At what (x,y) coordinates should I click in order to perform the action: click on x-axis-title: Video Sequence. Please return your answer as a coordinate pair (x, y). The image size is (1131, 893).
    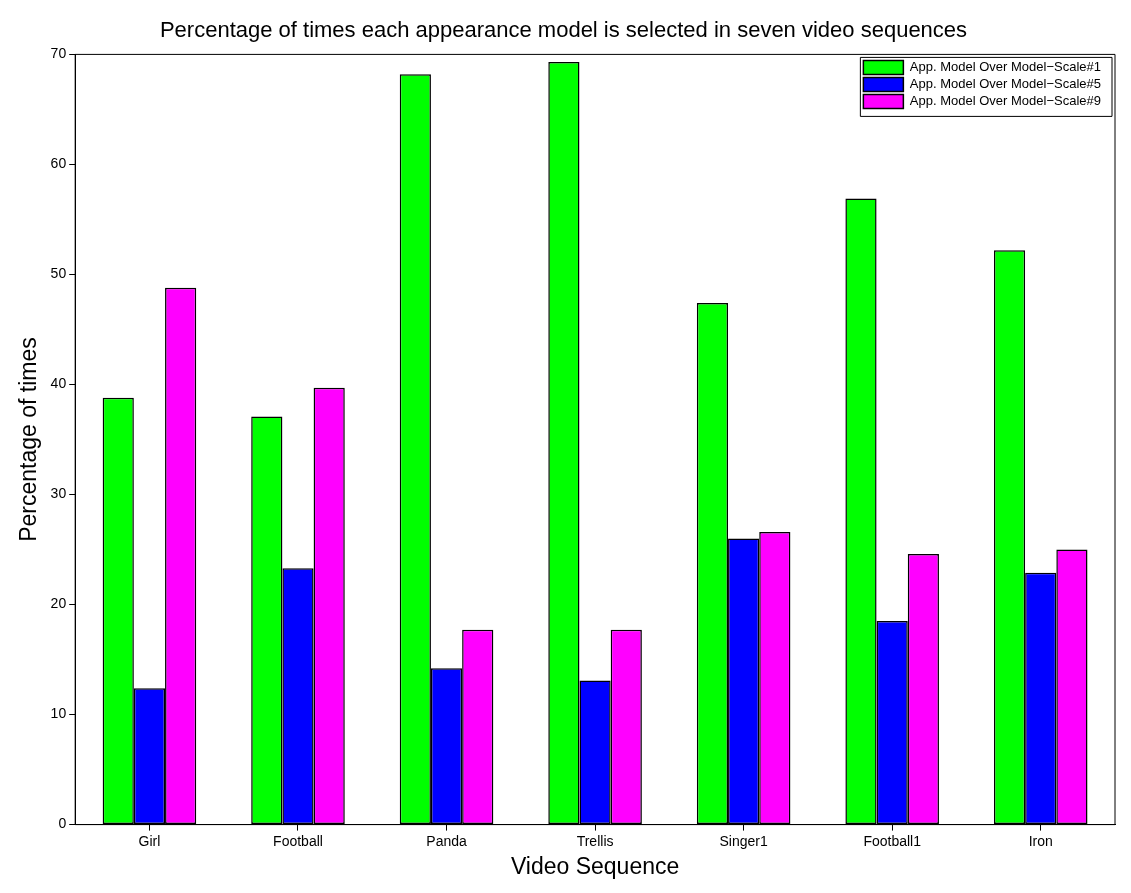
    Looking at the image, I should click on (595, 865).